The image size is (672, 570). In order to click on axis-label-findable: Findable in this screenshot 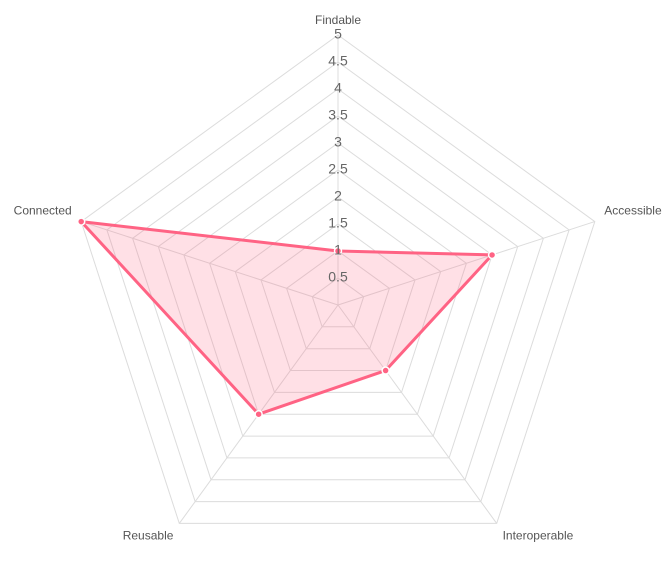, I will do `click(338, 20)`.